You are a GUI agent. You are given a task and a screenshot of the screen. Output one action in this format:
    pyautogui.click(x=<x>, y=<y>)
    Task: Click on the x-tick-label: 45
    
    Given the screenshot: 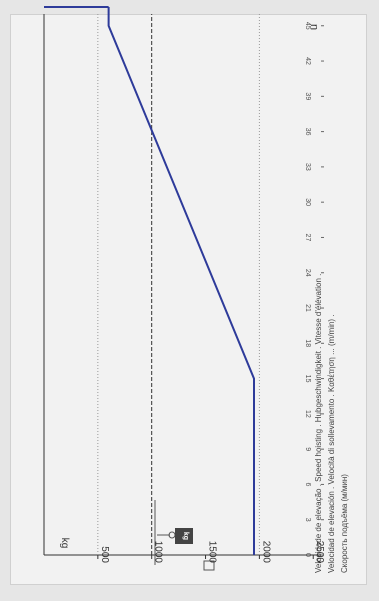 What is the action you would take?
    pyautogui.click(x=307, y=26)
    